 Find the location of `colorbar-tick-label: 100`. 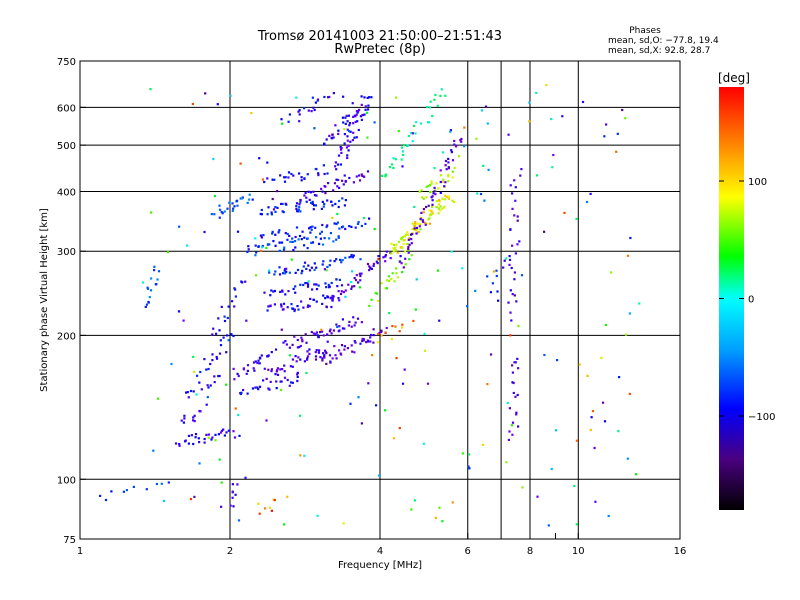

colorbar-tick-label: 100 is located at coordinates (757, 182).